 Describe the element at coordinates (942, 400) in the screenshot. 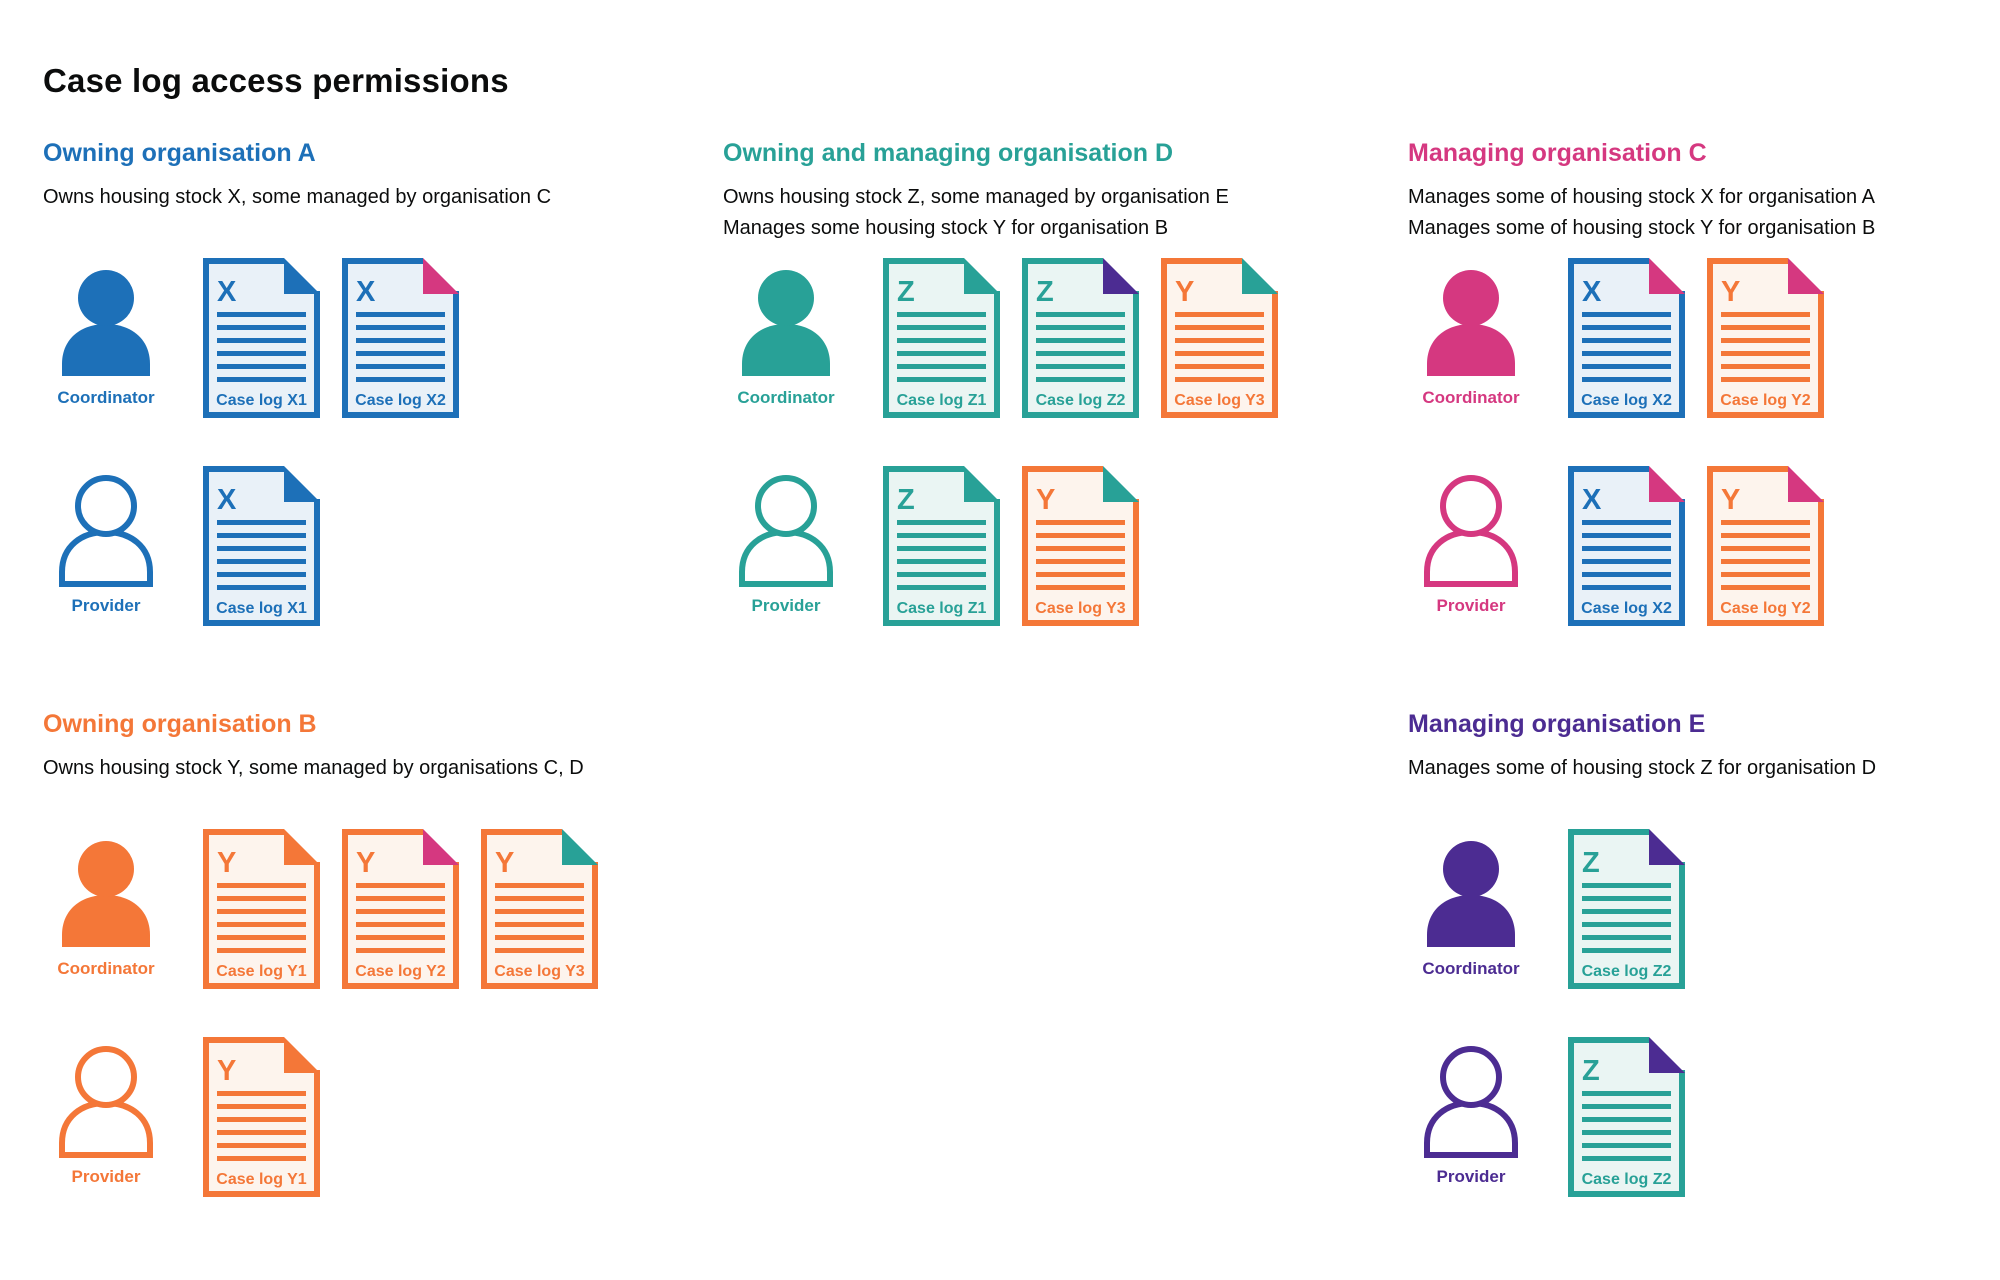

I see `document-label: Case log Z1` at that location.